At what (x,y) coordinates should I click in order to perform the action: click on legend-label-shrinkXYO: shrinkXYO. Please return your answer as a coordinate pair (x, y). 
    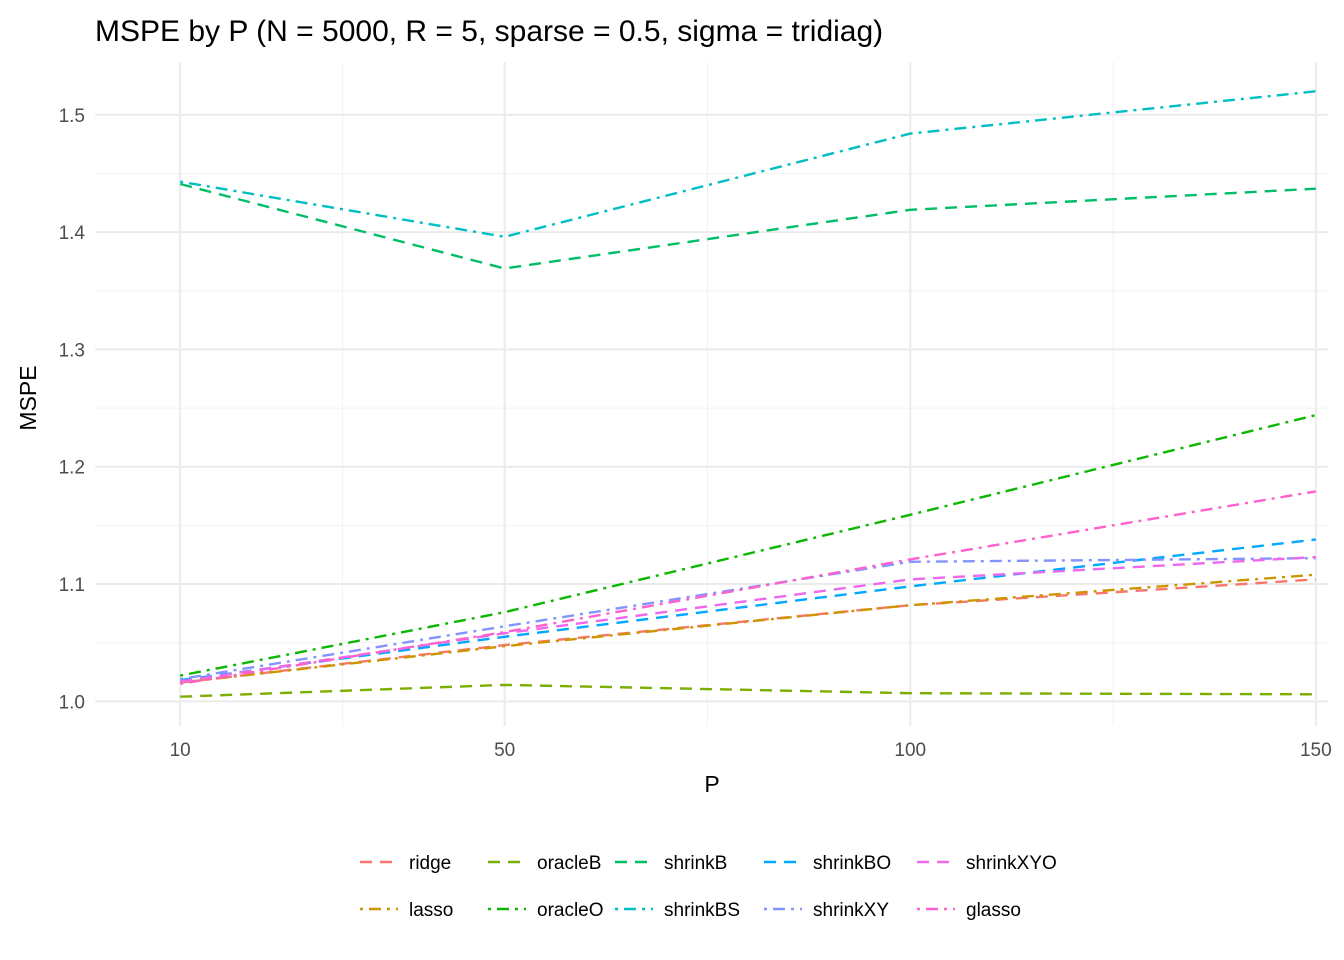
    Looking at the image, I should click on (1011, 863).